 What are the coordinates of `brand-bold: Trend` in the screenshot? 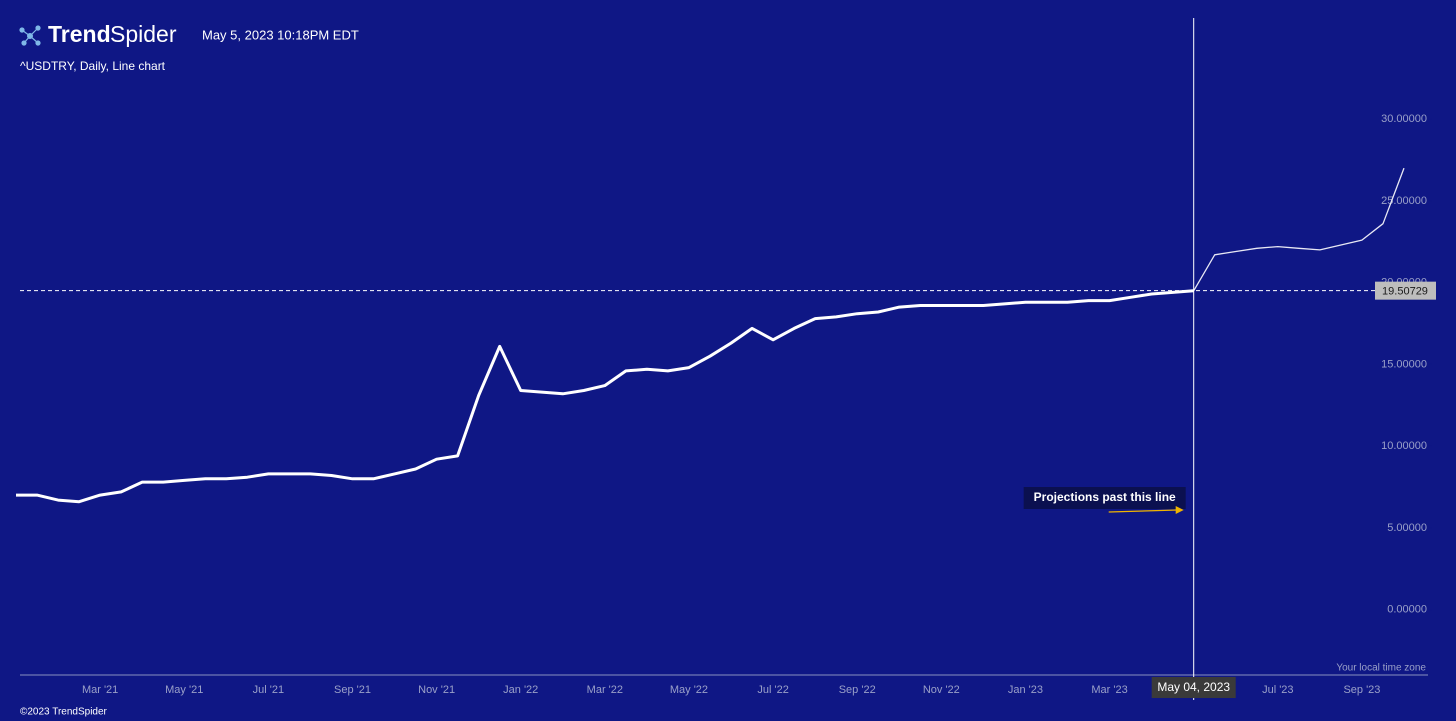 It's located at (79, 34).